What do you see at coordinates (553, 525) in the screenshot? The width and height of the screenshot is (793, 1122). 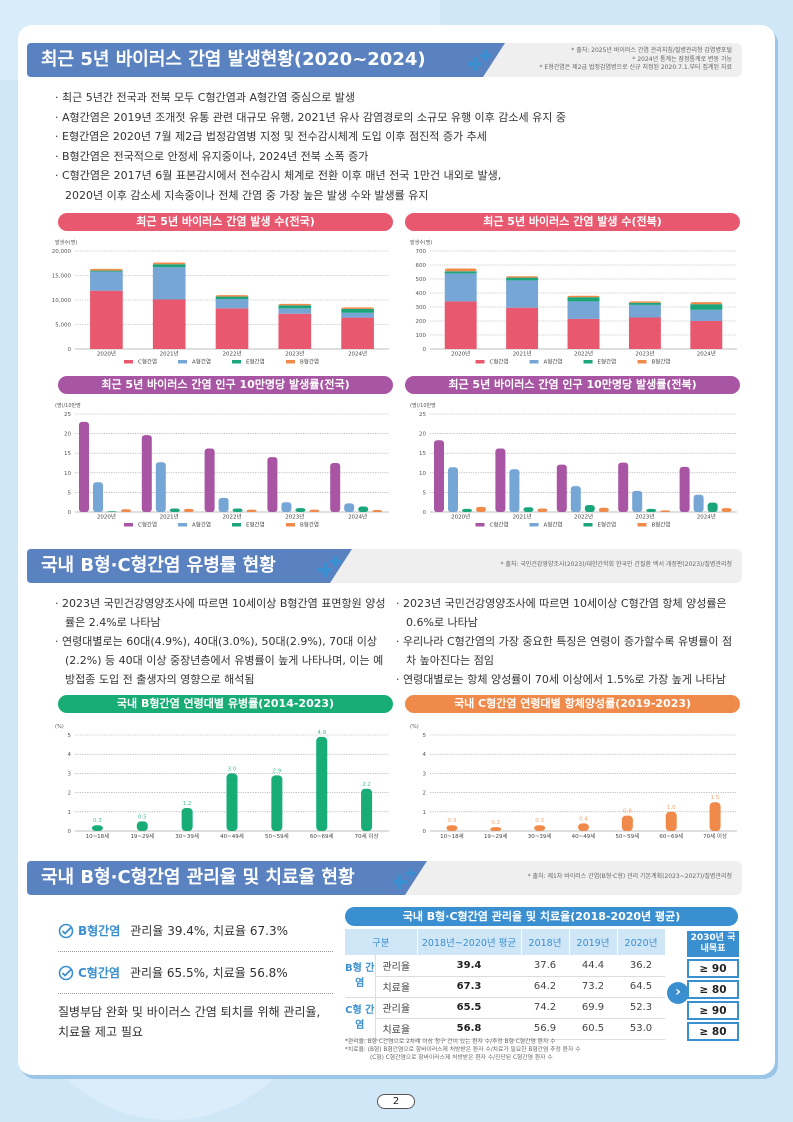 I see `legend-label: A형간염` at bounding box center [553, 525].